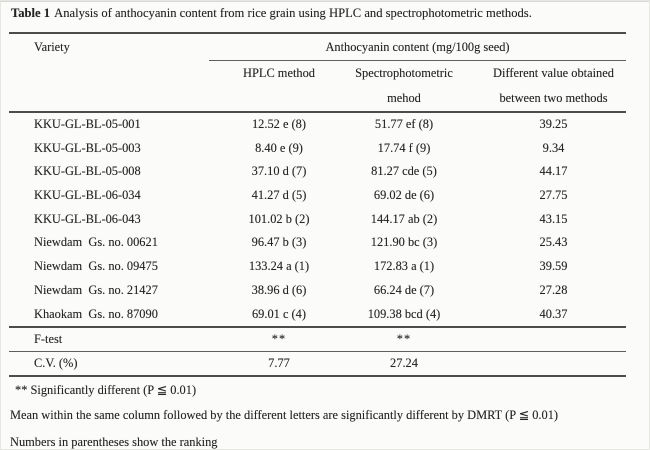  I want to click on f-test-hplc-significance: **, so click(279, 339).